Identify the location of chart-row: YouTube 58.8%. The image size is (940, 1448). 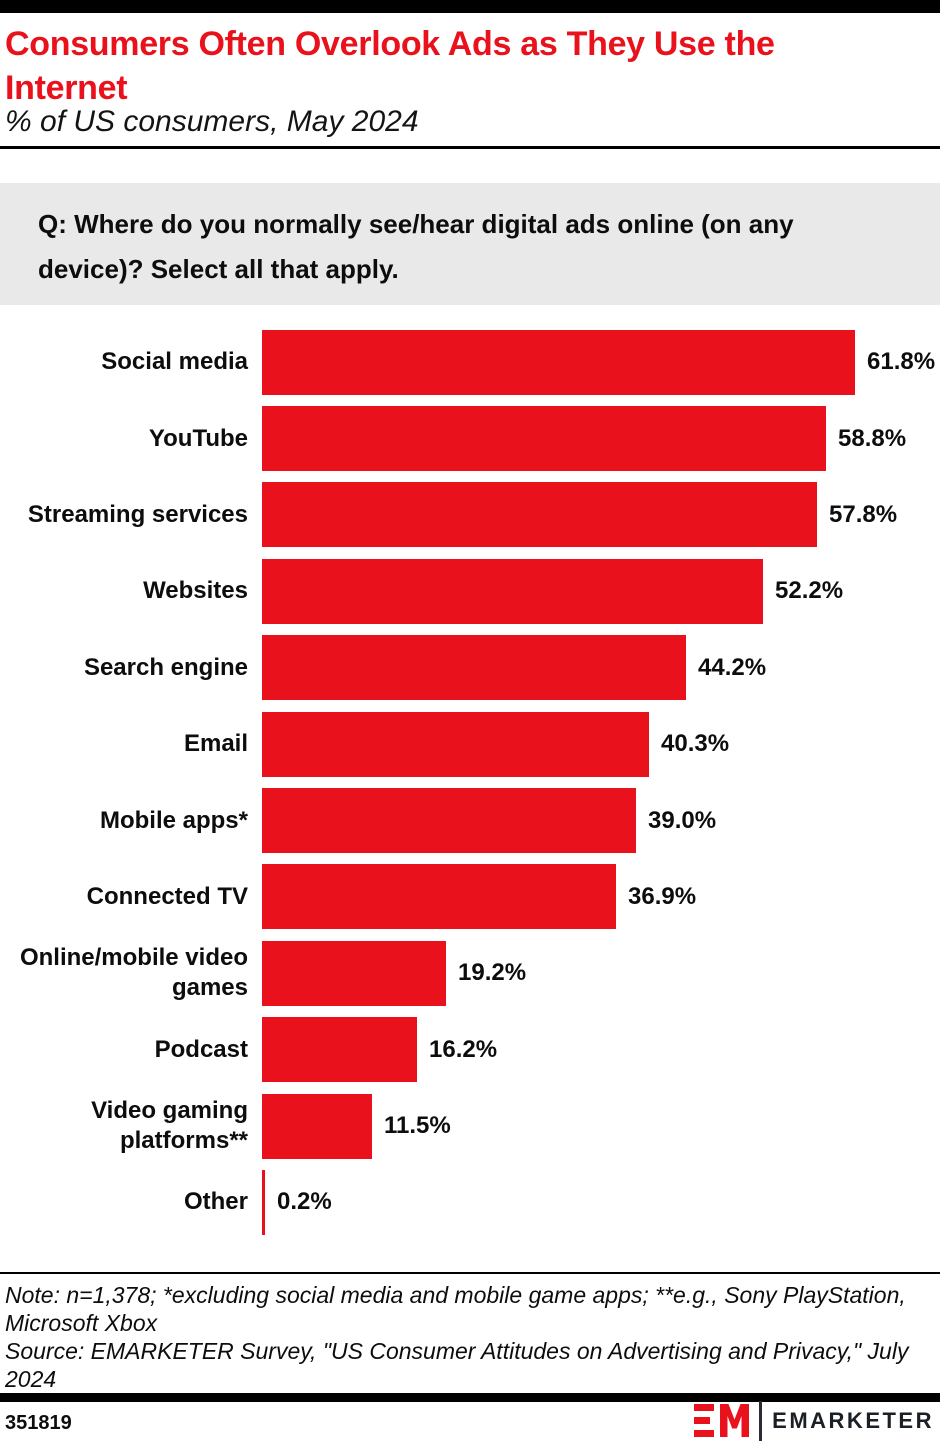
(470, 438).